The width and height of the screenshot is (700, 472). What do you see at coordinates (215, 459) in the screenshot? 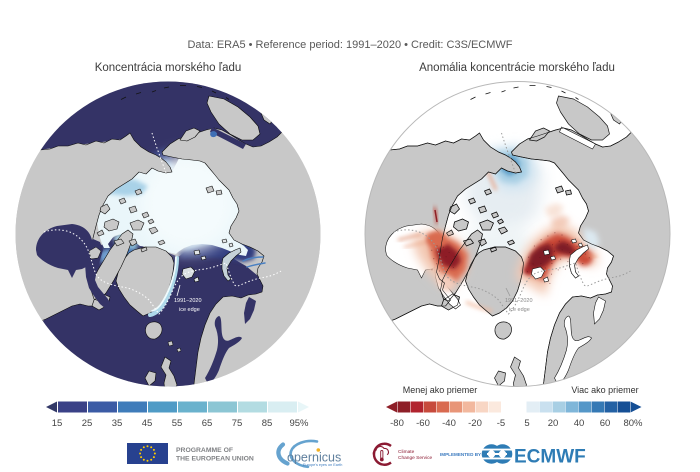
I see `svg-text: THE EUROPEAN UNION` at bounding box center [215, 459].